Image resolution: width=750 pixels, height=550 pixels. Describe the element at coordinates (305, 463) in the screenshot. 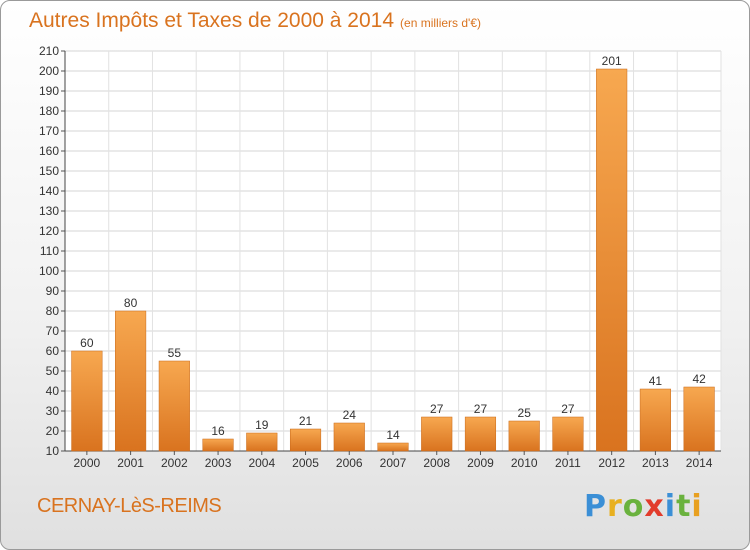

I see `x-tick-label: 2005` at that location.